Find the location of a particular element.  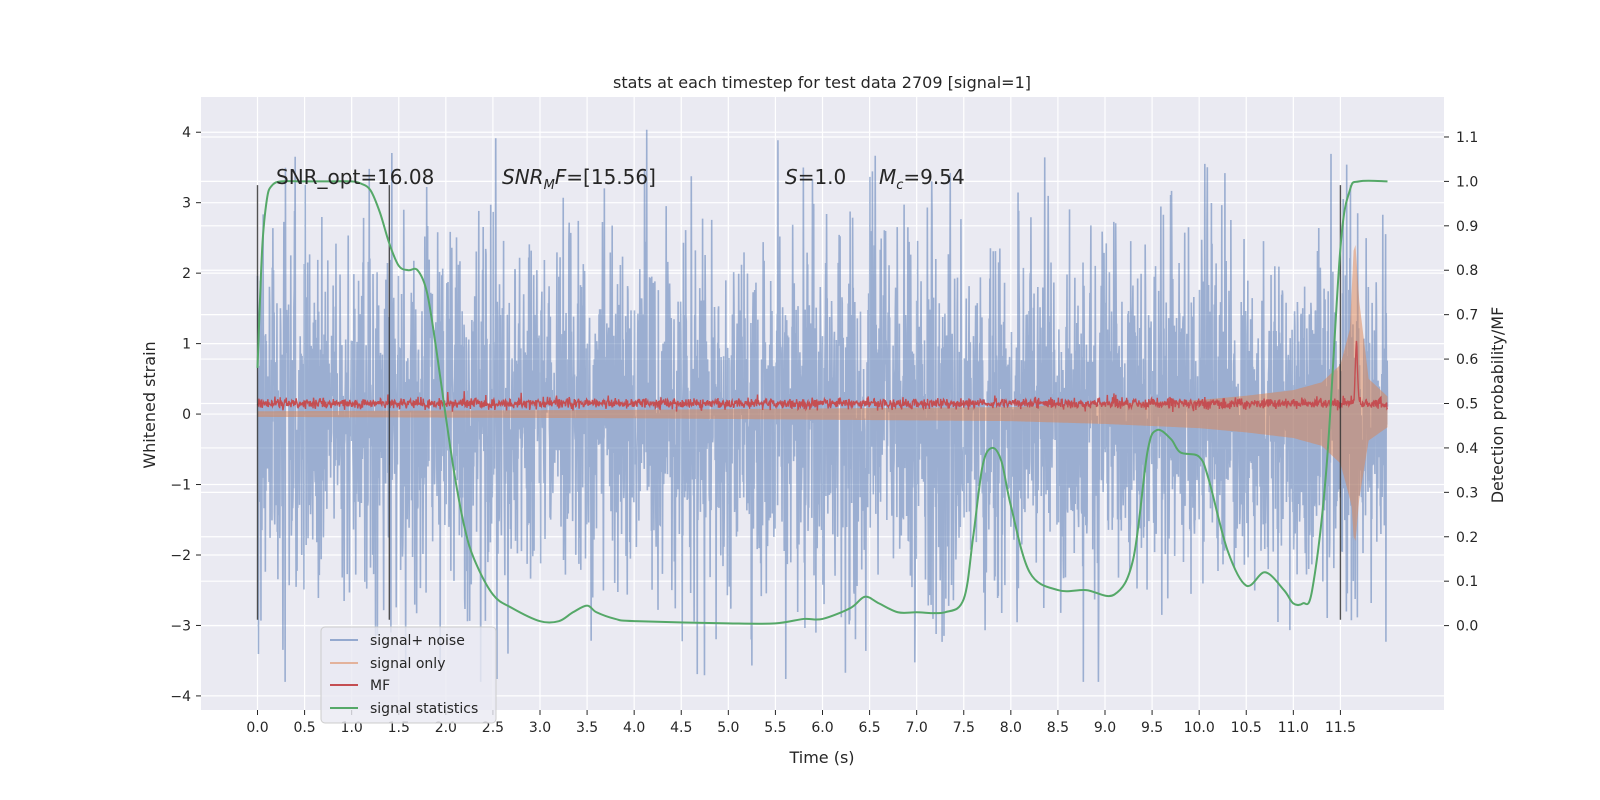

x-tick-label: 11.0 is located at coordinates (1293, 728).